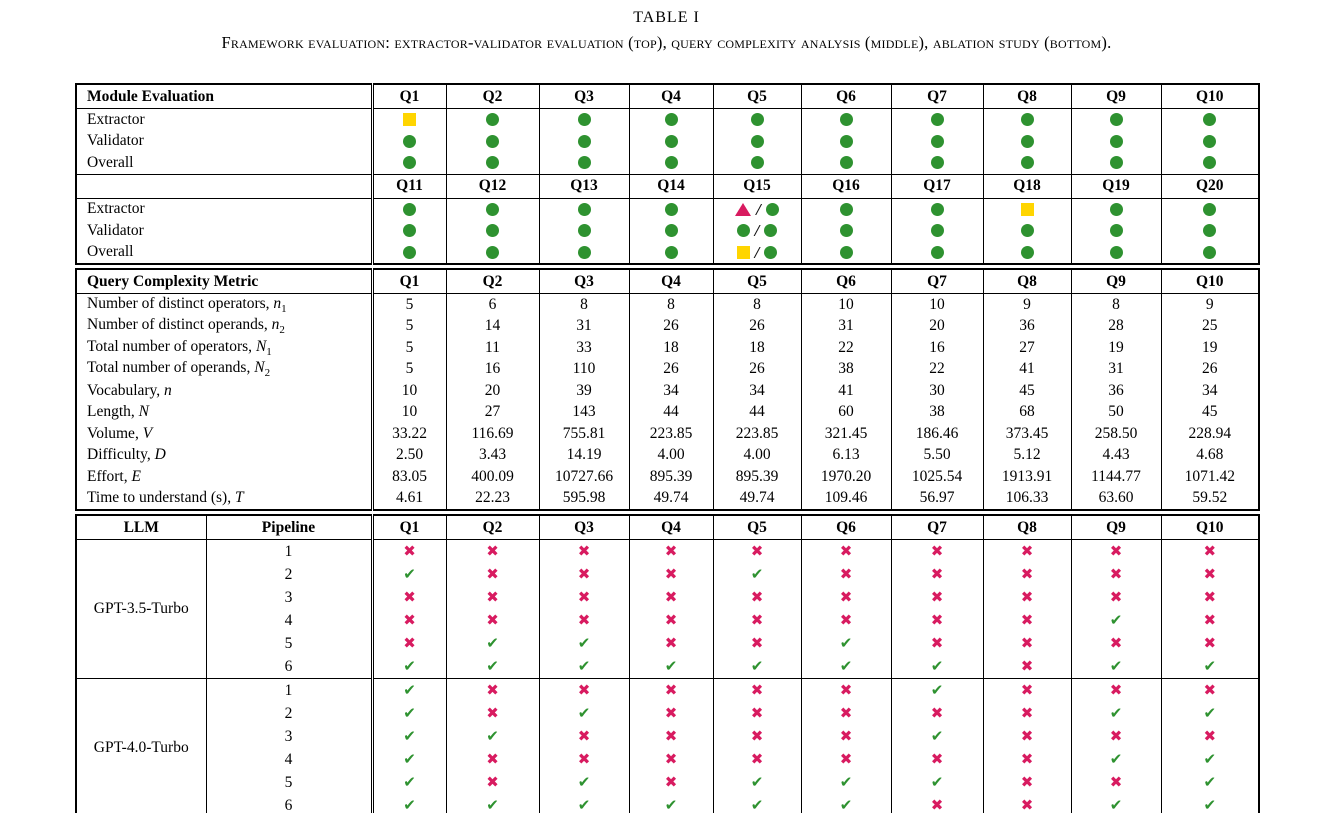  What do you see at coordinates (756, 348) in the screenshot?
I see `value-cell: 18` at bounding box center [756, 348].